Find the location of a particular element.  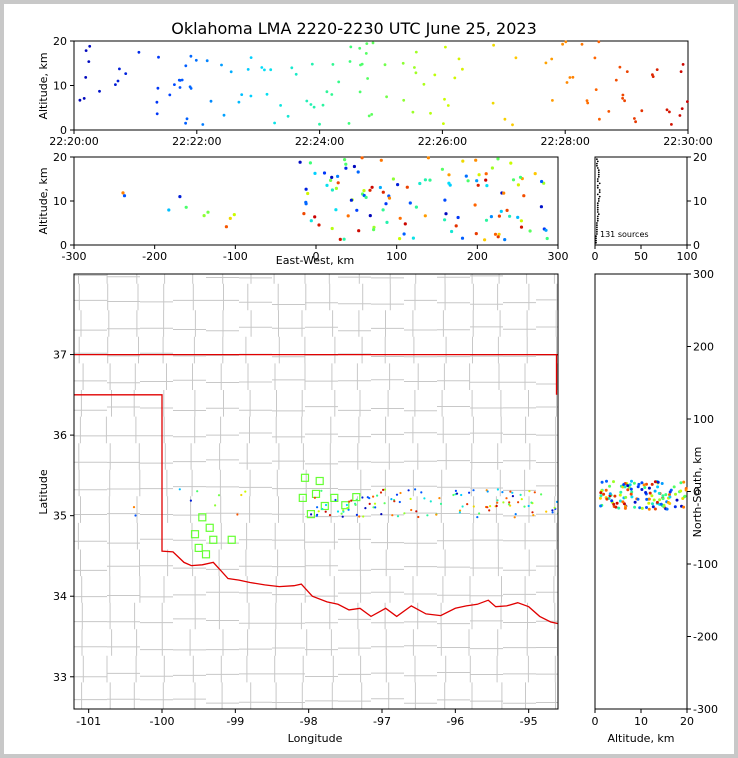

ew-tick-label: -200 is located at coordinates (154, 256).